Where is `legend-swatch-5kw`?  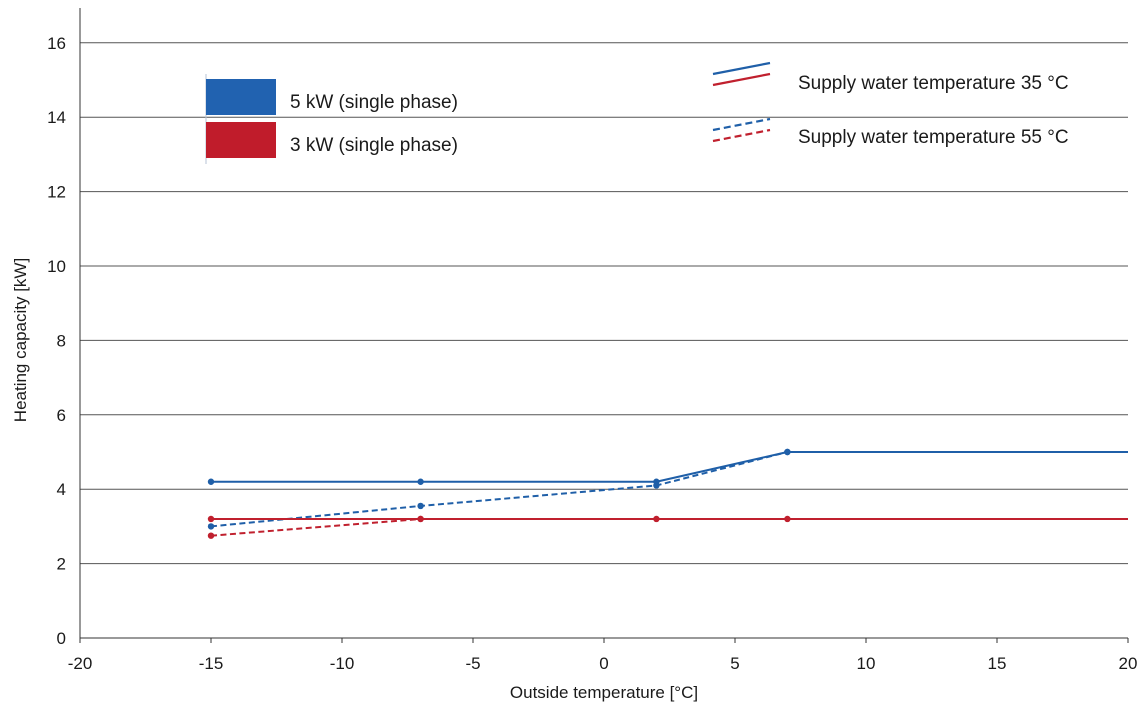
legend-swatch-5kw is located at coordinates (241, 97).